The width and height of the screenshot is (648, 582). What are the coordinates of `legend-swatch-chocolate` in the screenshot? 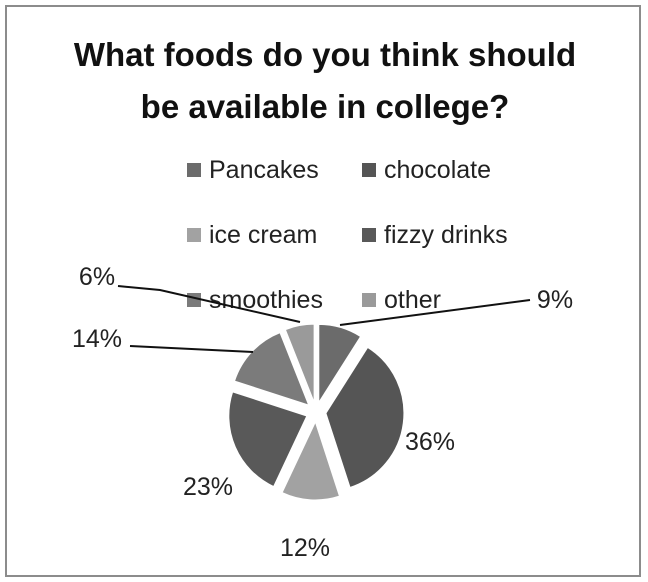 It's located at (369, 170).